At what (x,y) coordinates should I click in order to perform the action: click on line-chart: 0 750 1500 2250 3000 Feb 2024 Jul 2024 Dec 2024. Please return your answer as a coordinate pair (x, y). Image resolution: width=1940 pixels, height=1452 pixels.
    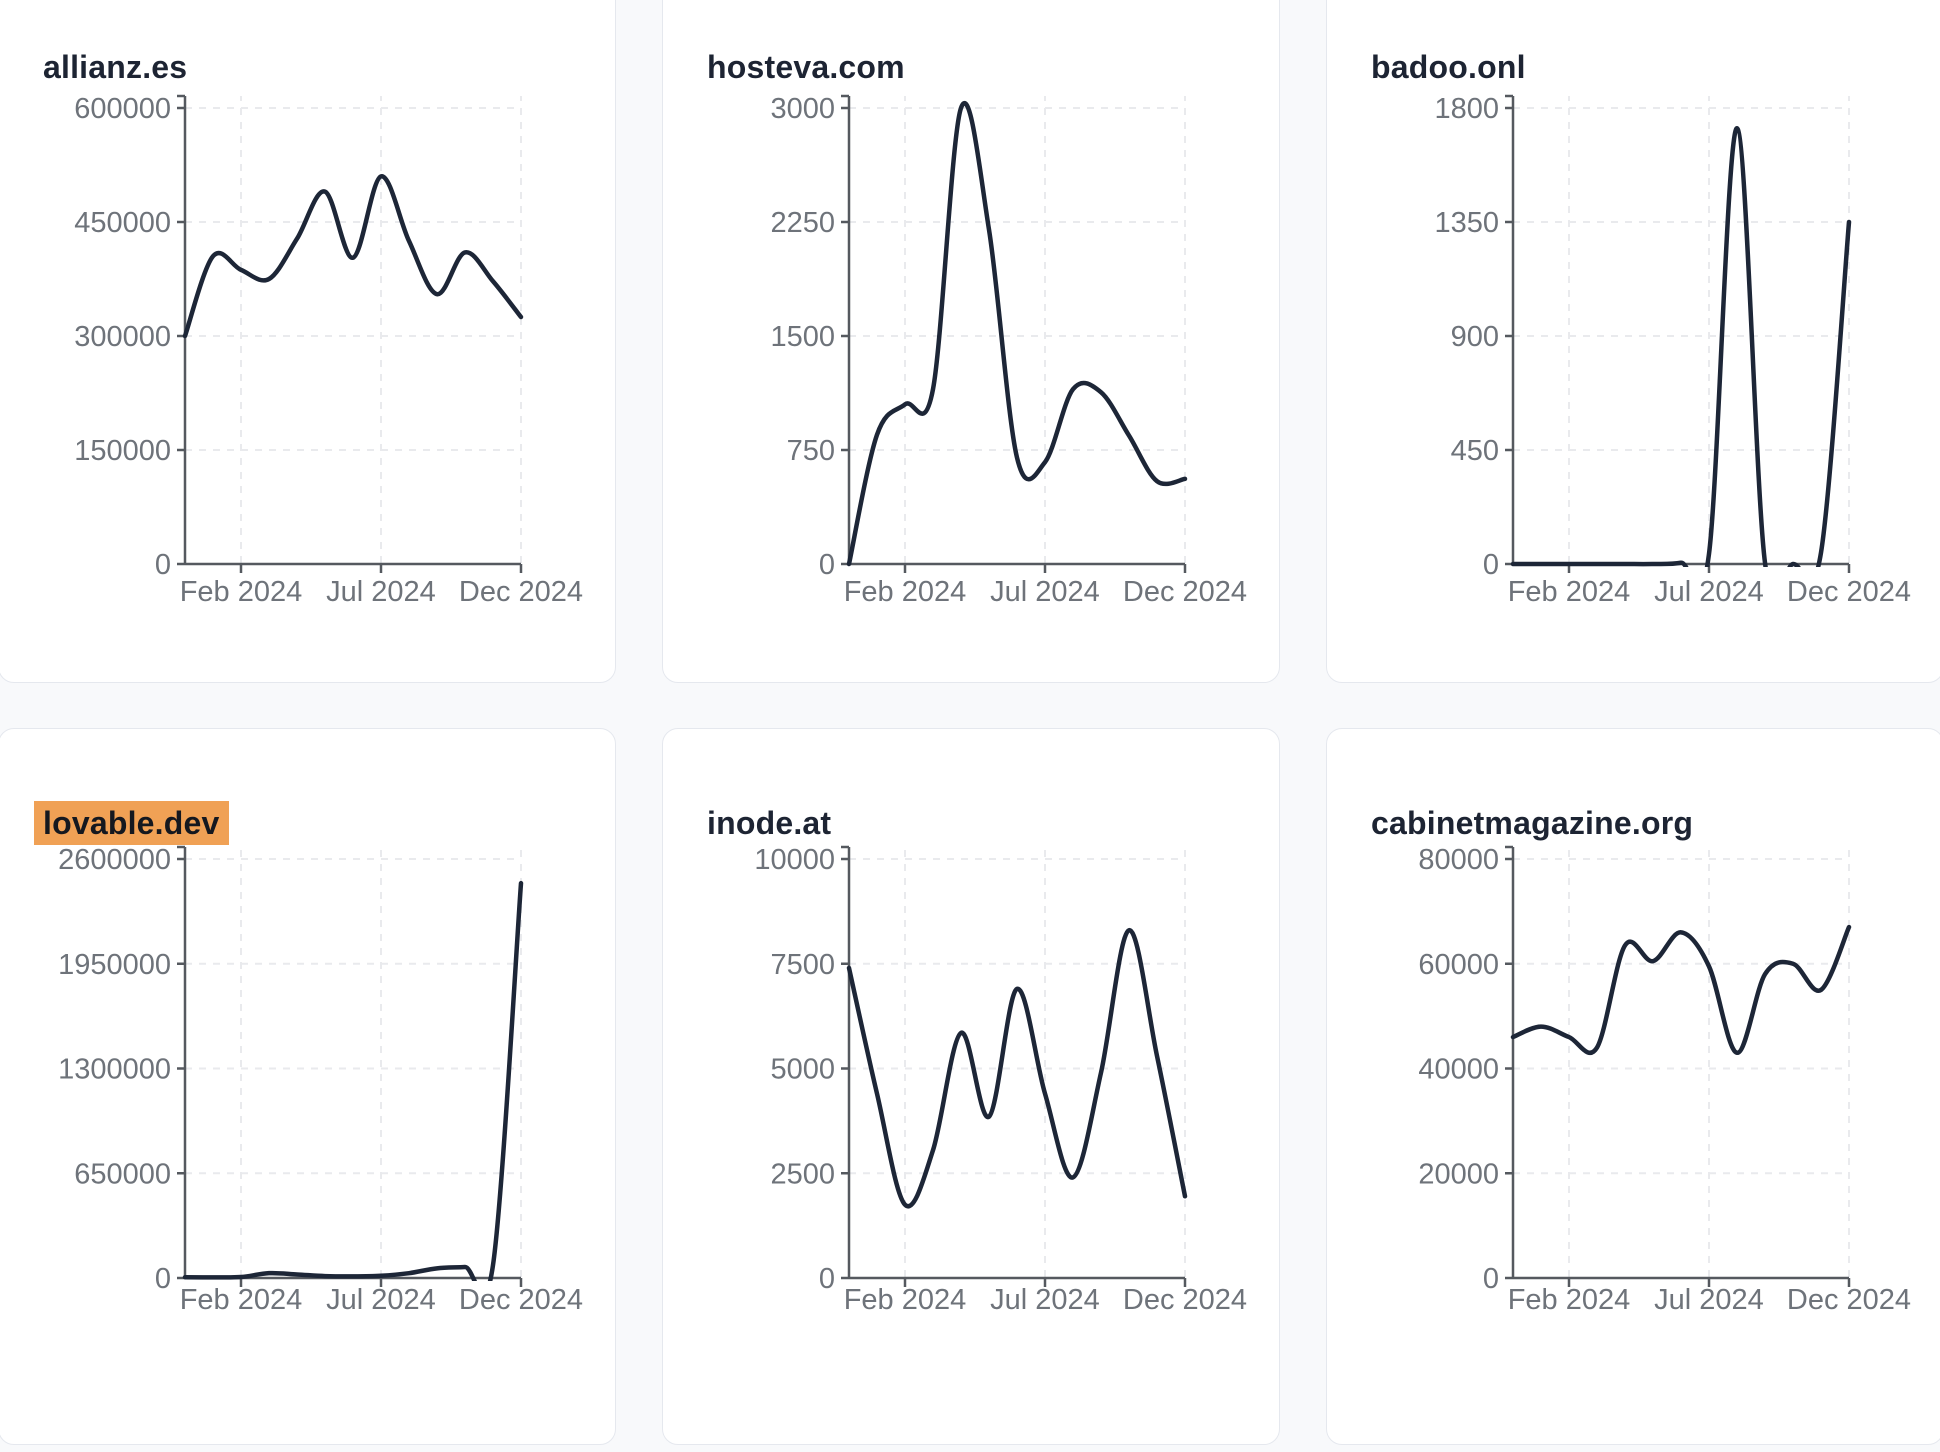
    Looking at the image, I should click on (1008, 350).